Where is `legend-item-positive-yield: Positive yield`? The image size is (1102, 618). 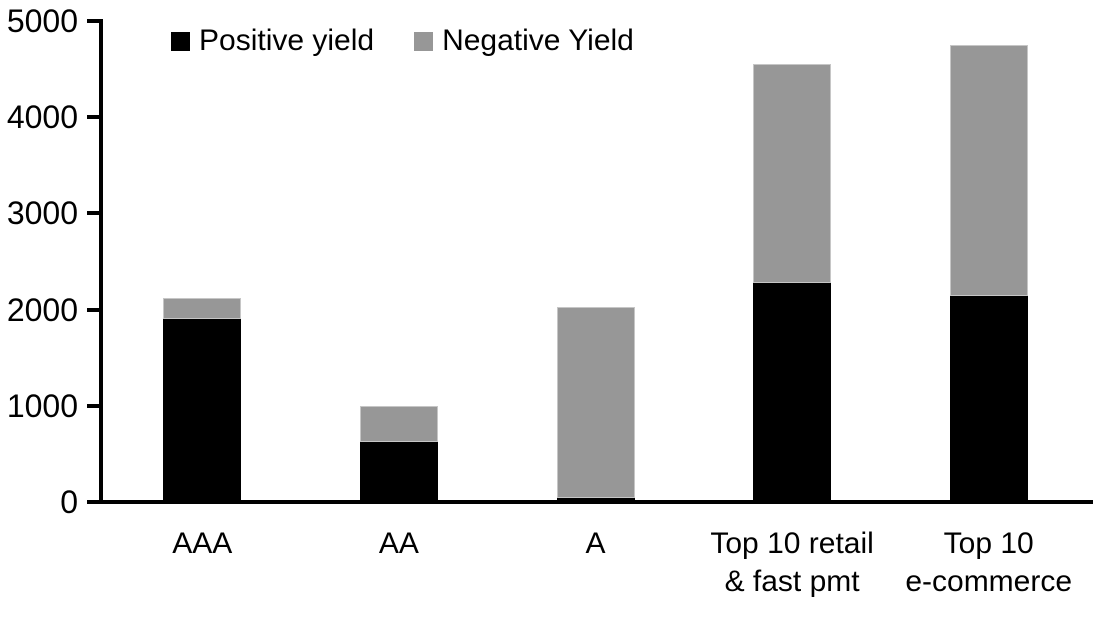
legend-item-positive-yield: Positive yield is located at coordinates (272, 41).